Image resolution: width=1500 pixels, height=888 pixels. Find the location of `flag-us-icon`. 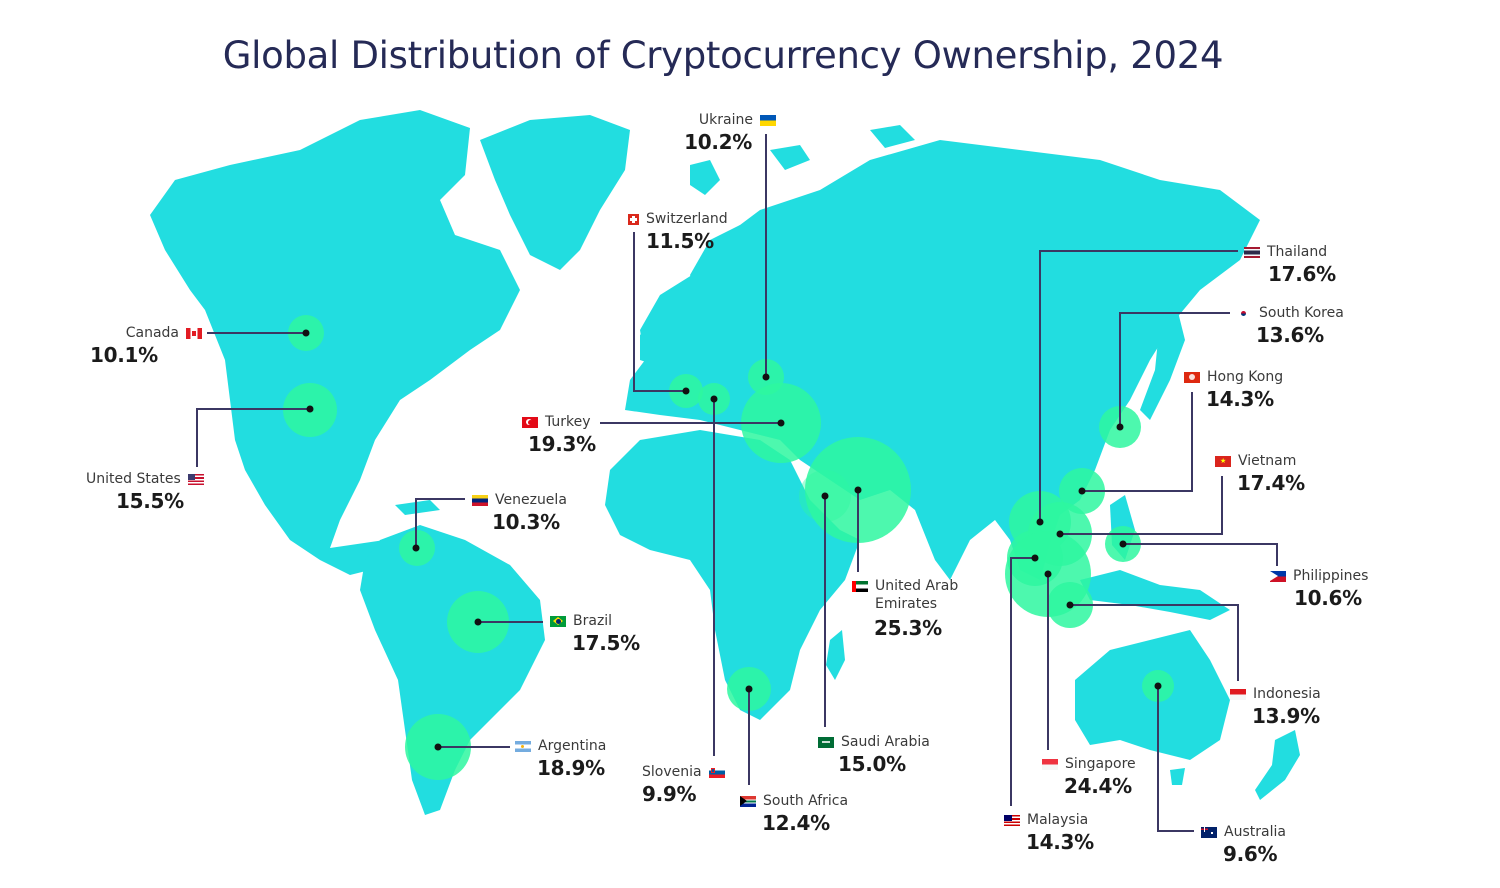

flag-us-icon is located at coordinates (195, 479).